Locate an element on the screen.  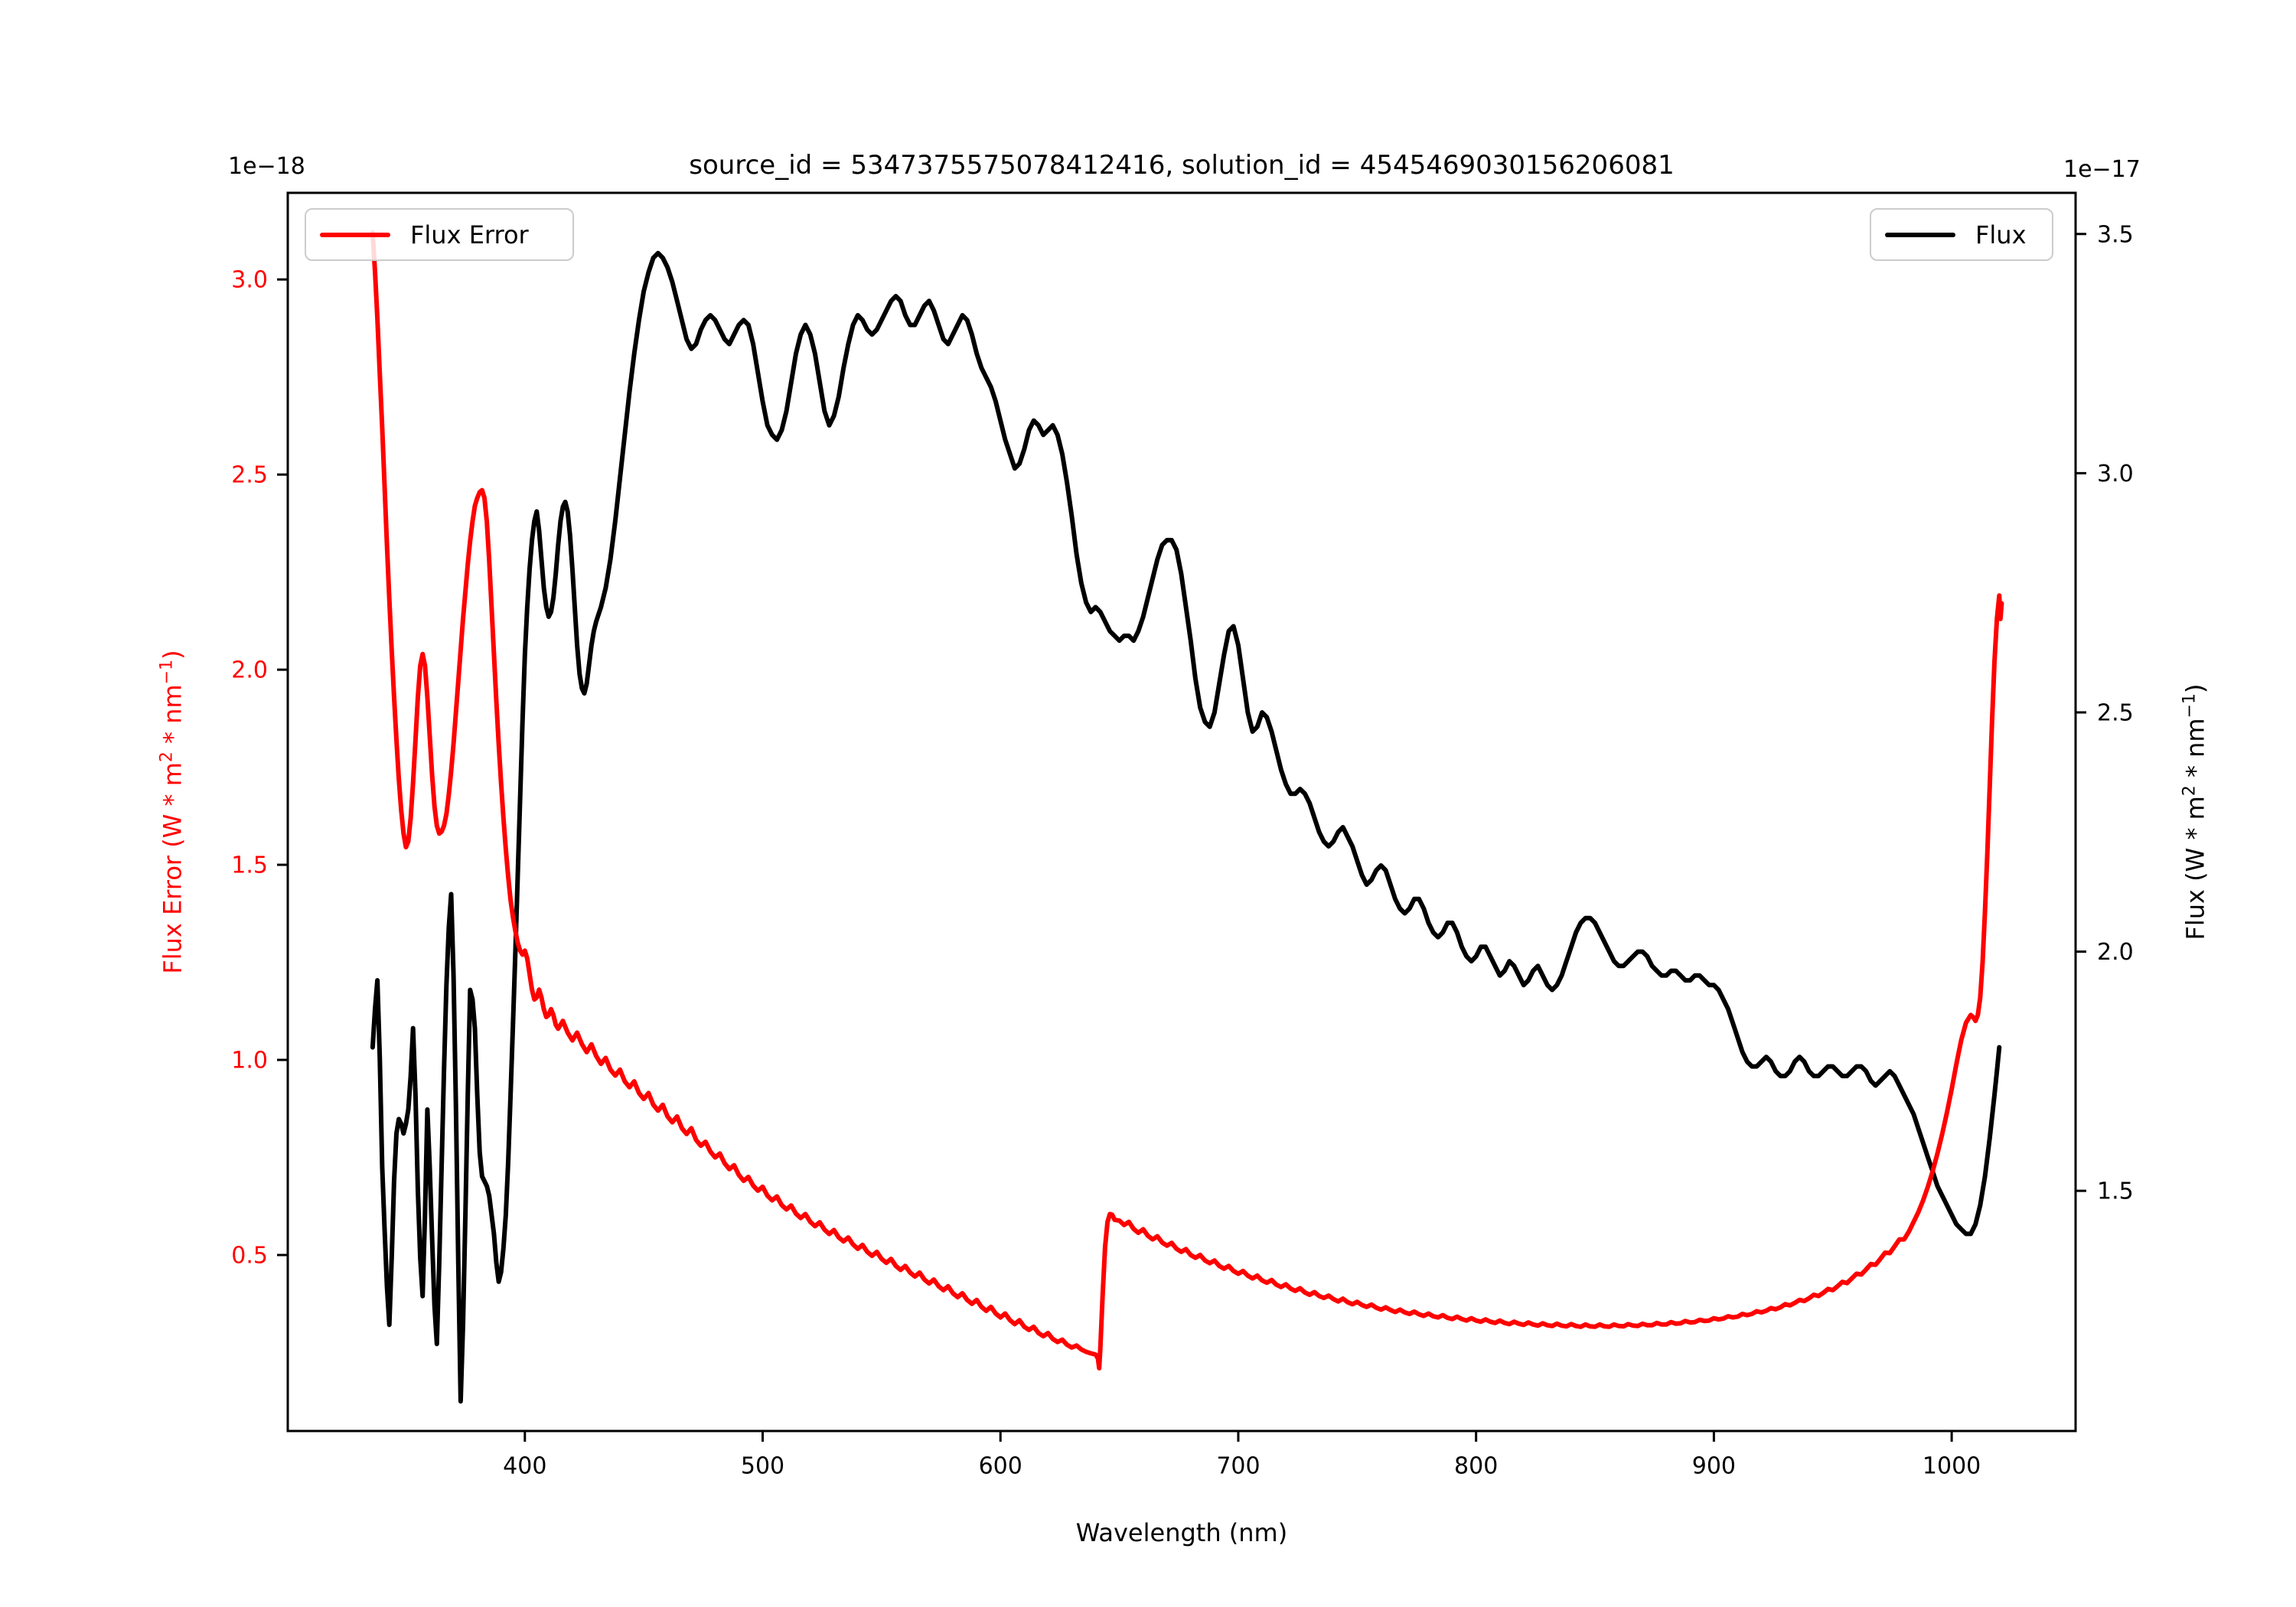
right-axis-scale-offset: 1e−17 is located at coordinates (2102, 169).